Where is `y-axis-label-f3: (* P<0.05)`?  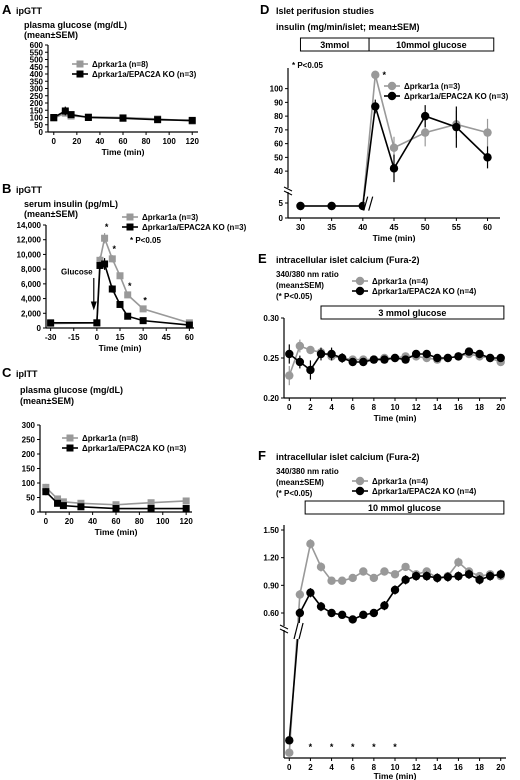
y-axis-label-f3: (* P<0.05) is located at coordinates (294, 493).